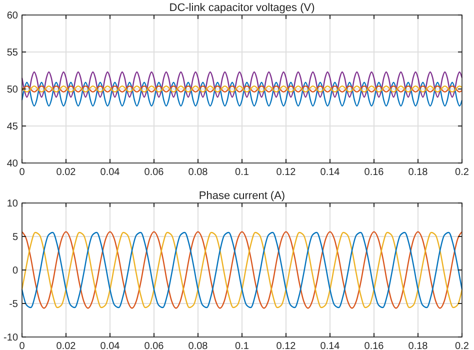 The height and width of the screenshot is (350, 474). What do you see at coordinates (12, 16) in the screenshot?
I see `y-tick-label: 60` at bounding box center [12, 16].